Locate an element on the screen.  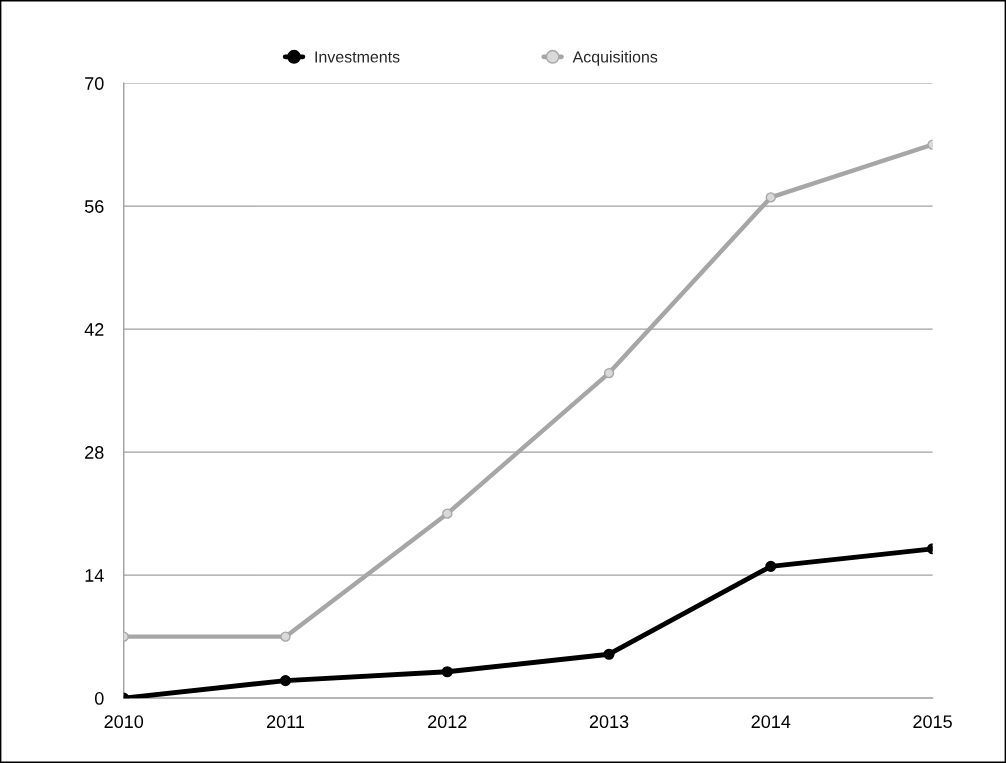
x-tick-label: 2013 is located at coordinates (609, 722).